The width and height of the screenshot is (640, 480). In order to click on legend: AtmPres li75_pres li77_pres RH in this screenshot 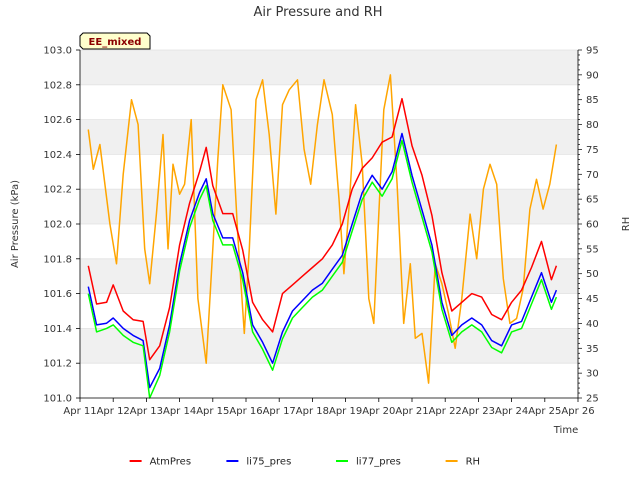, I will do `click(304, 462)`.